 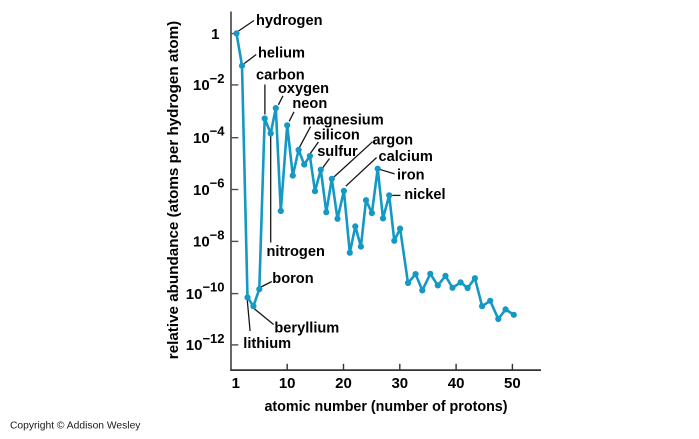 I want to click on svg-text: magnesium, so click(x=343, y=120).